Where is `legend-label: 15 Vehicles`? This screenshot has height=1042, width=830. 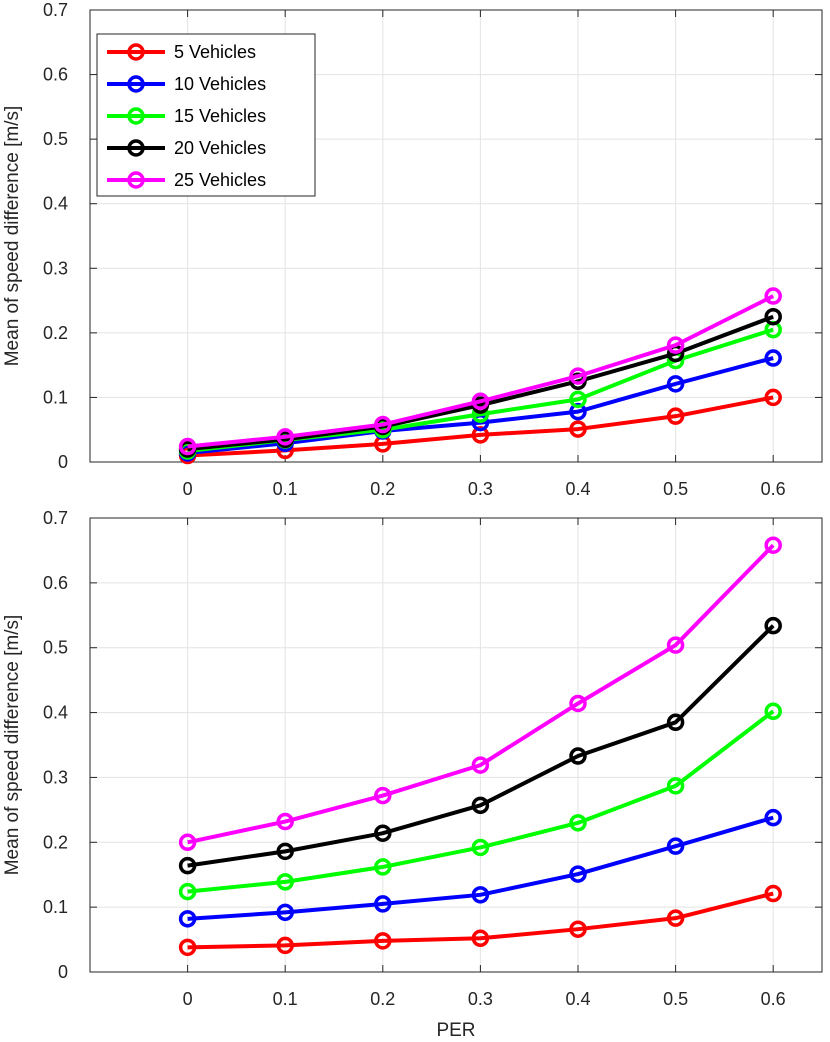
legend-label: 15 Vehicles is located at coordinates (220, 116).